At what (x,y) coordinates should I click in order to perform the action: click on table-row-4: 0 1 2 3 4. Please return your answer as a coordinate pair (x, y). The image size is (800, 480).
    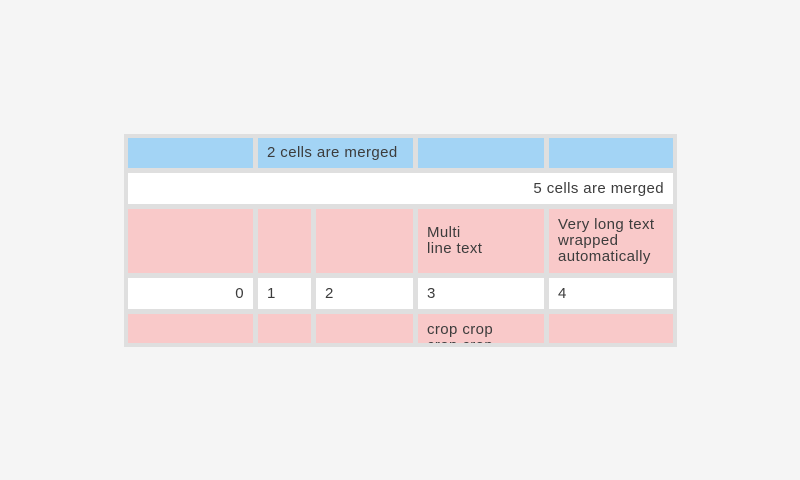
    Looking at the image, I should click on (400, 293).